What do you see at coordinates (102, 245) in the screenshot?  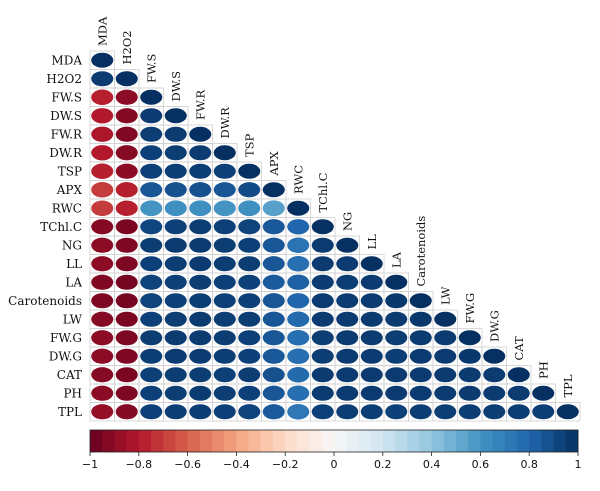 I see `corr-cell-NG-MDA` at bounding box center [102, 245].